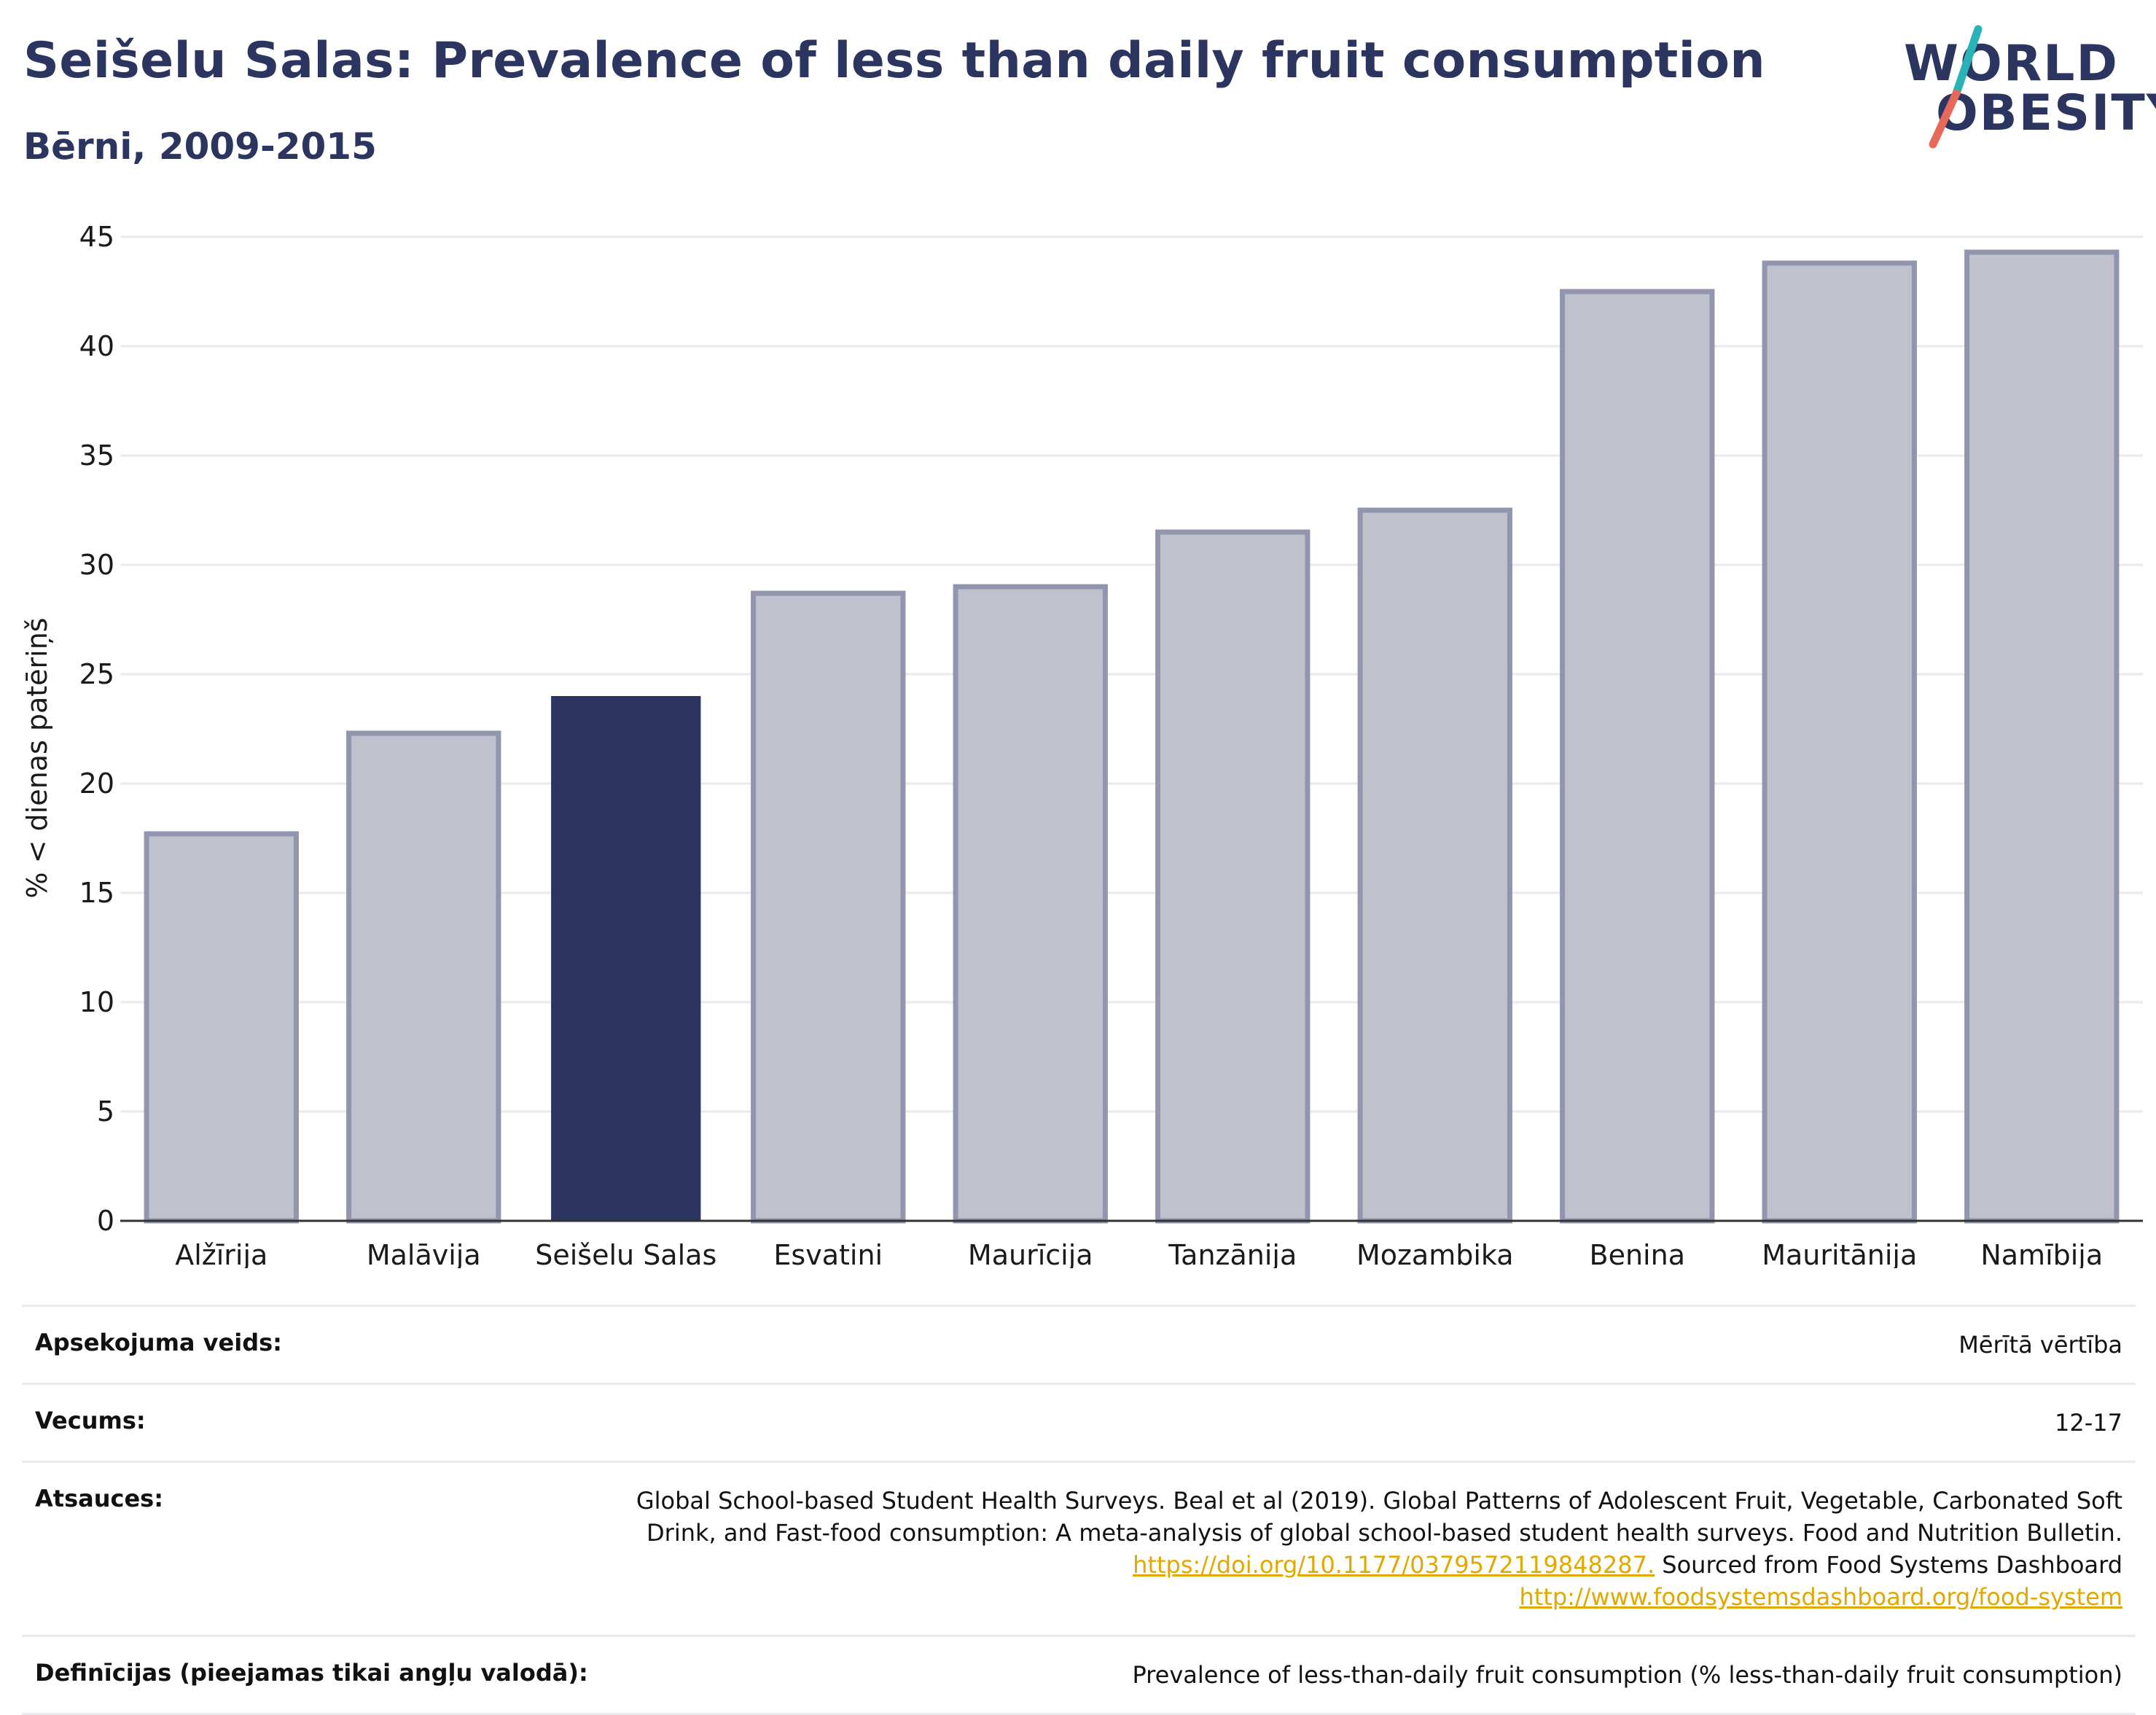  Describe the element at coordinates (97, 729) in the screenshot. I see `y-axis-ticks: 0 5 10 15 20 25 30 35 40 45` at that location.